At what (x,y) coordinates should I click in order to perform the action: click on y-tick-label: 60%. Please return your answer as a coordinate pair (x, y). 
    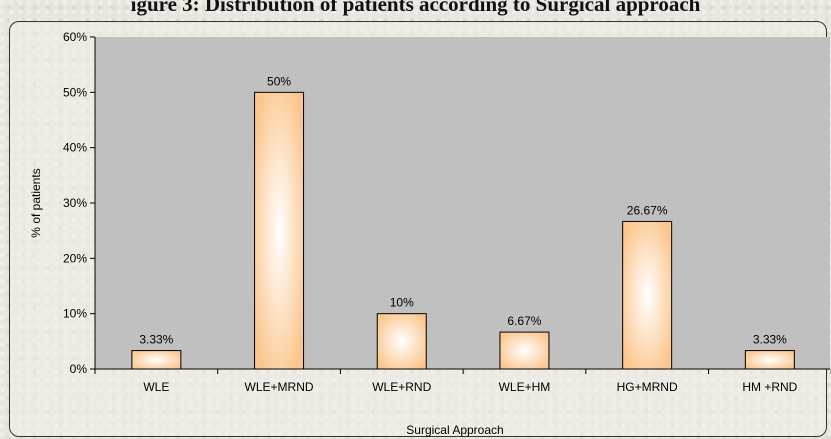
    Looking at the image, I should click on (75, 37).